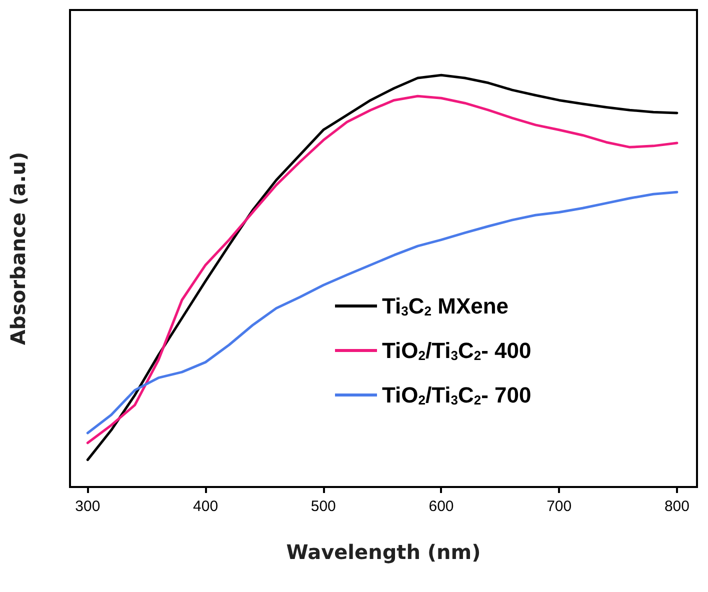 The height and width of the screenshot is (592, 708). What do you see at coordinates (559, 506) in the screenshot?
I see `x-tick-label: 700` at bounding box center [559, 506].